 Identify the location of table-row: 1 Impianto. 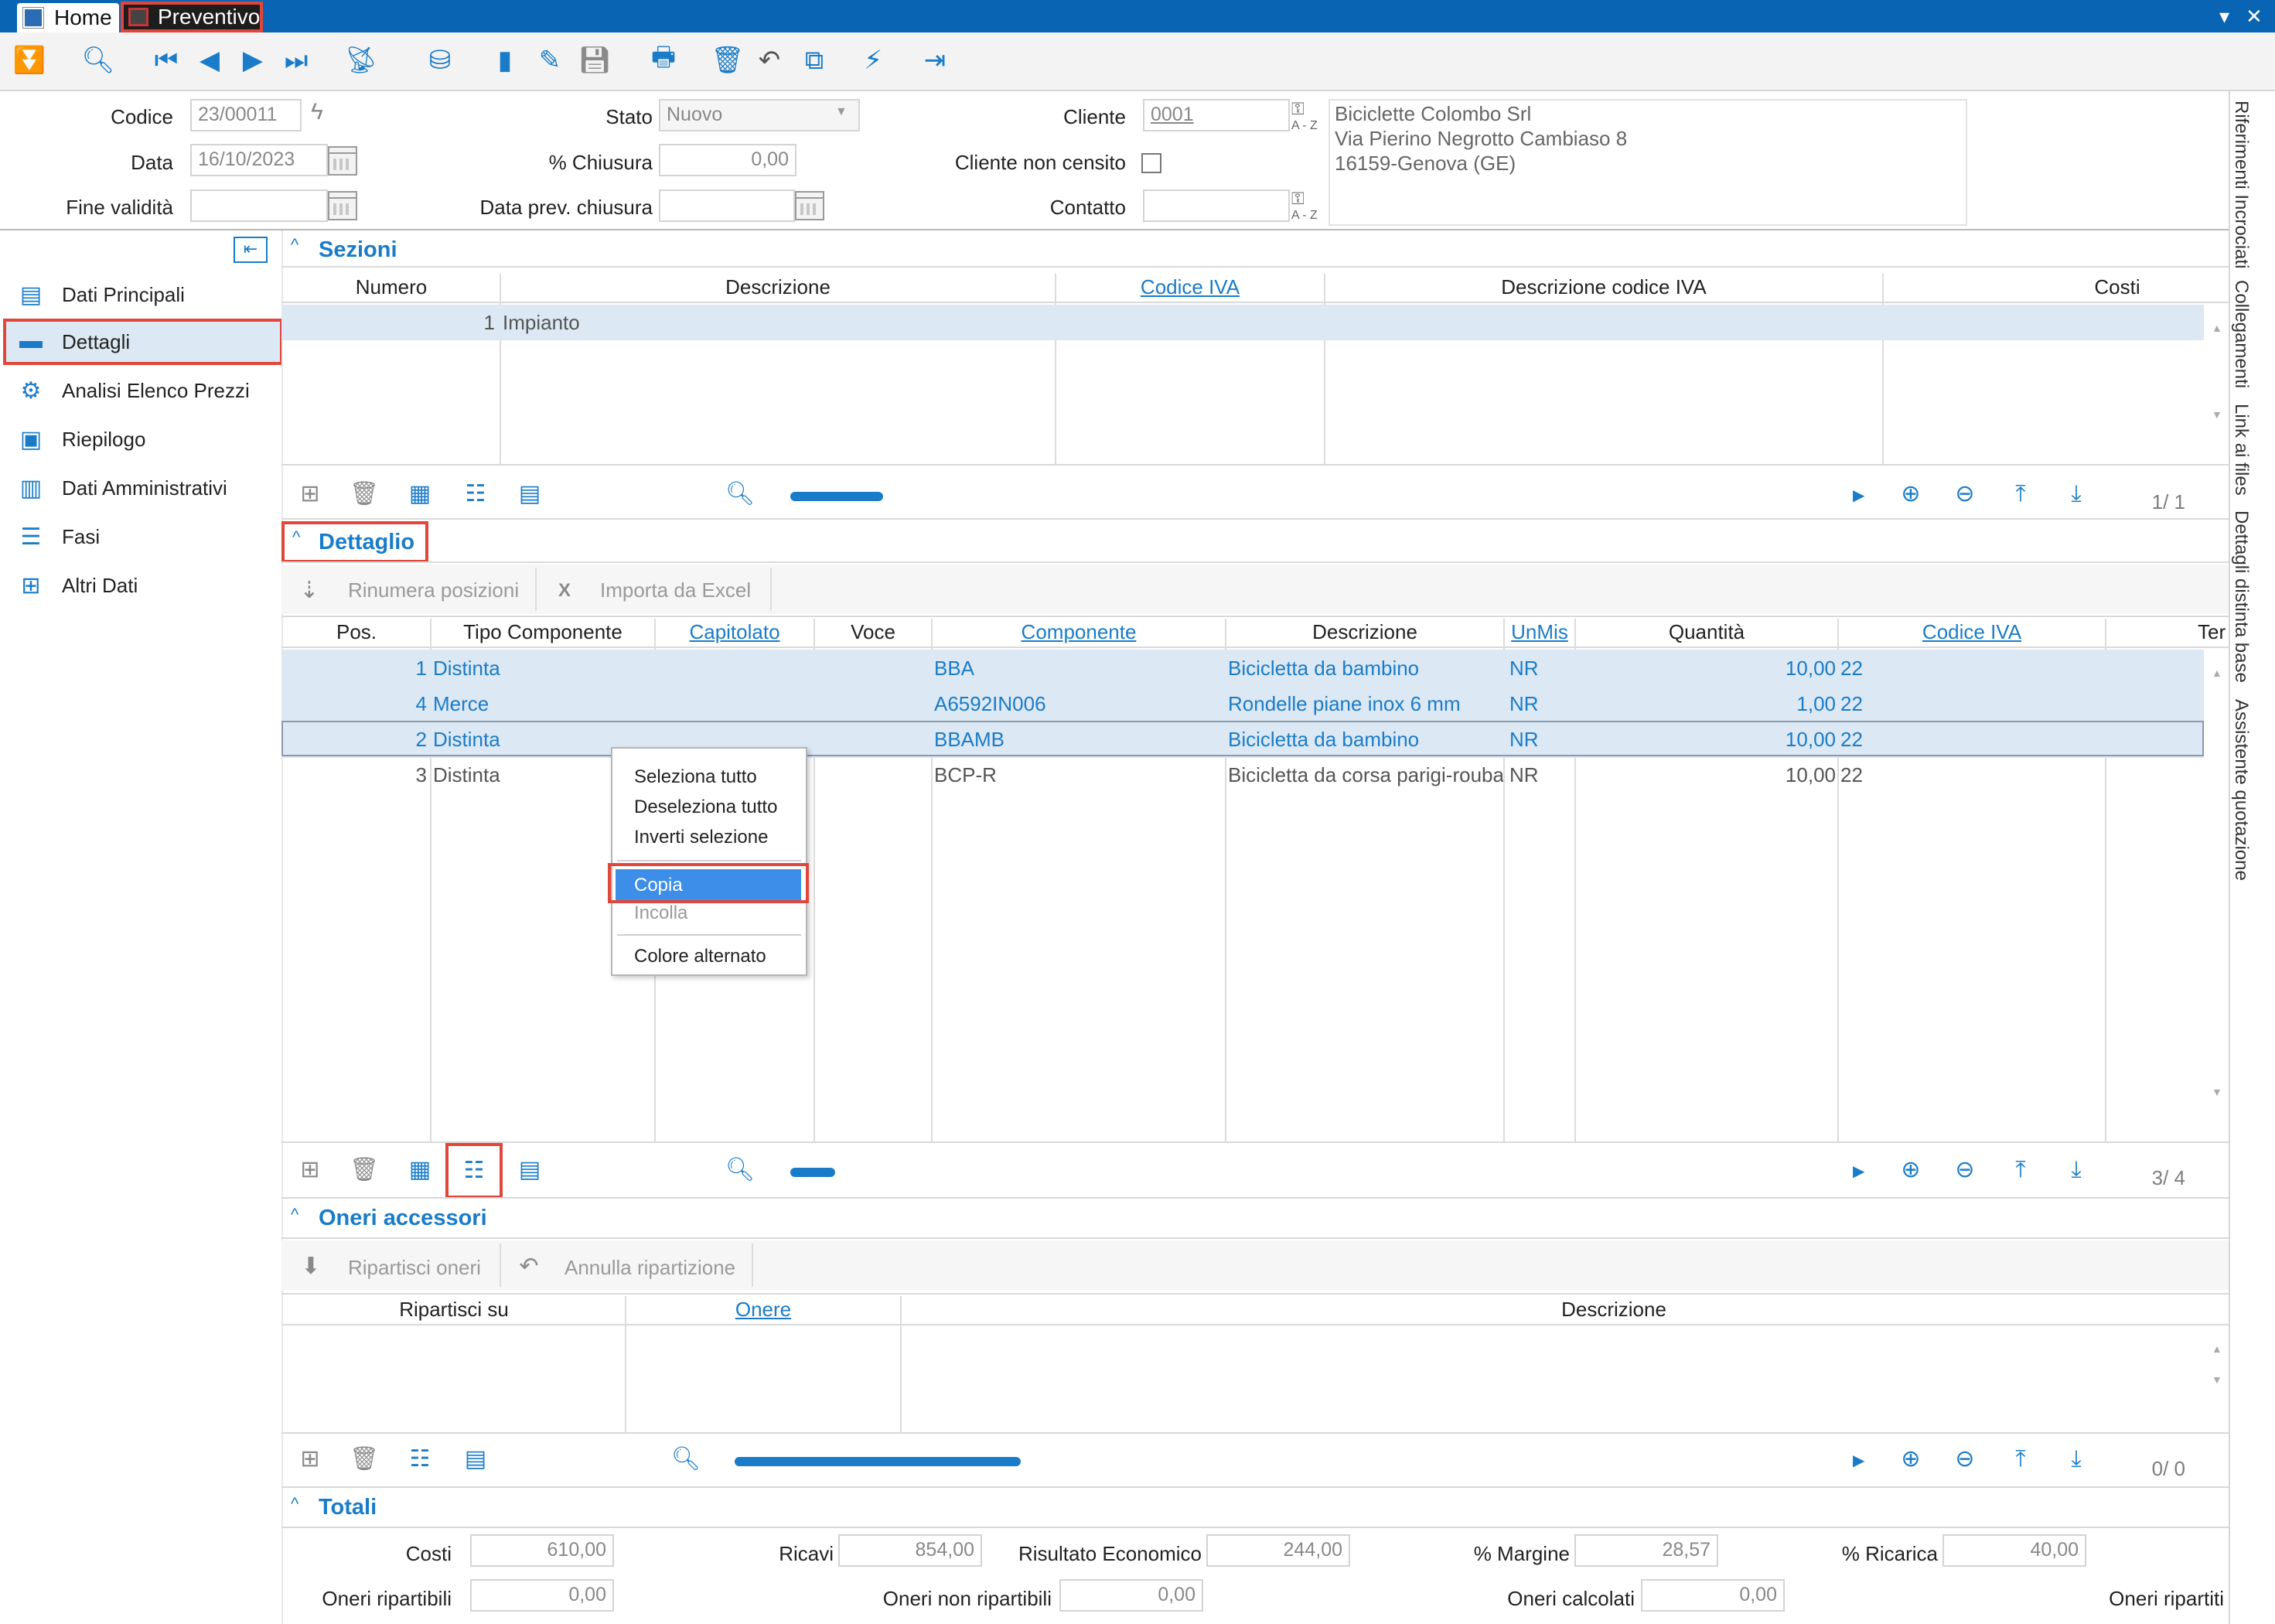
(1242, 322).